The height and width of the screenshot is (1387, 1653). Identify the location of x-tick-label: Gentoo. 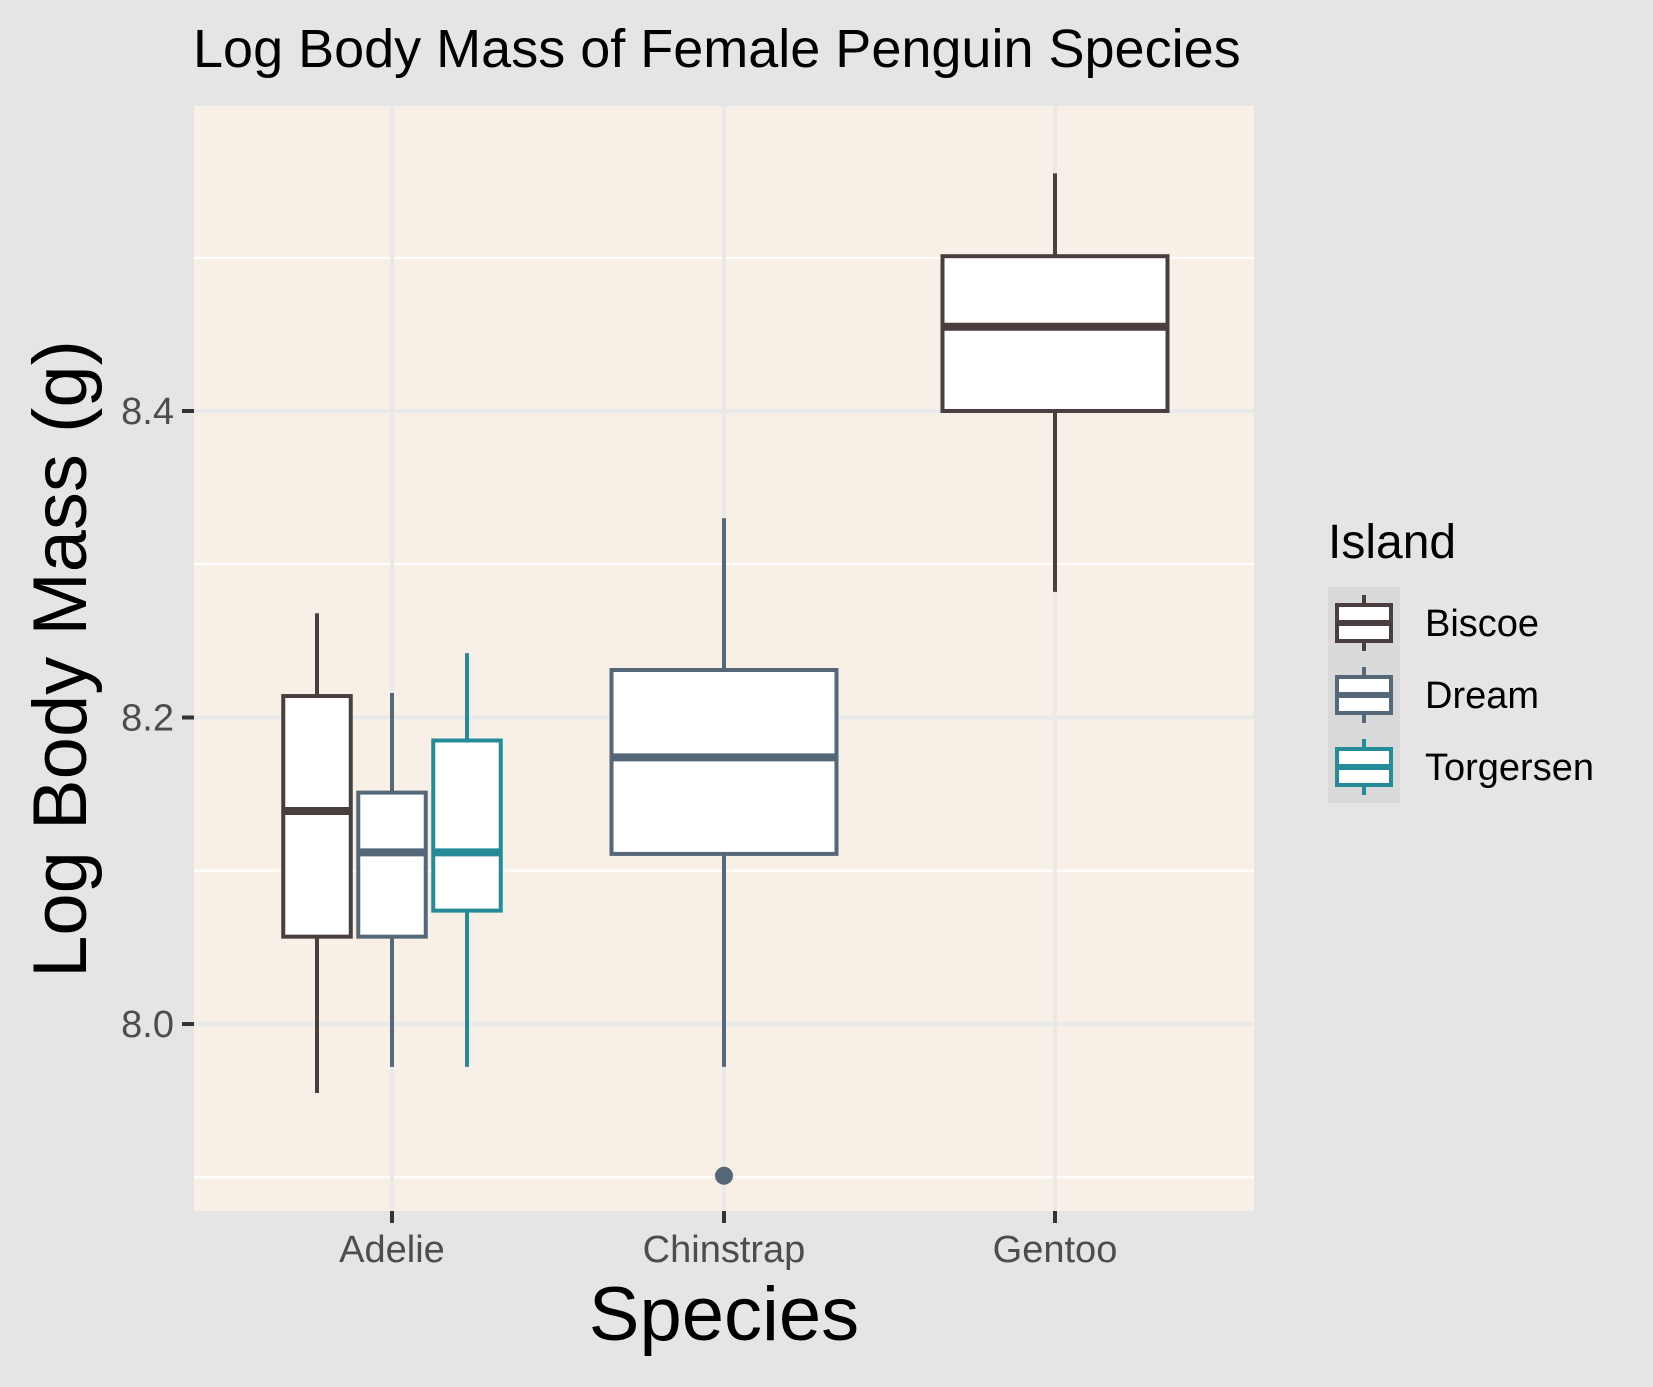
(1055, 1250).